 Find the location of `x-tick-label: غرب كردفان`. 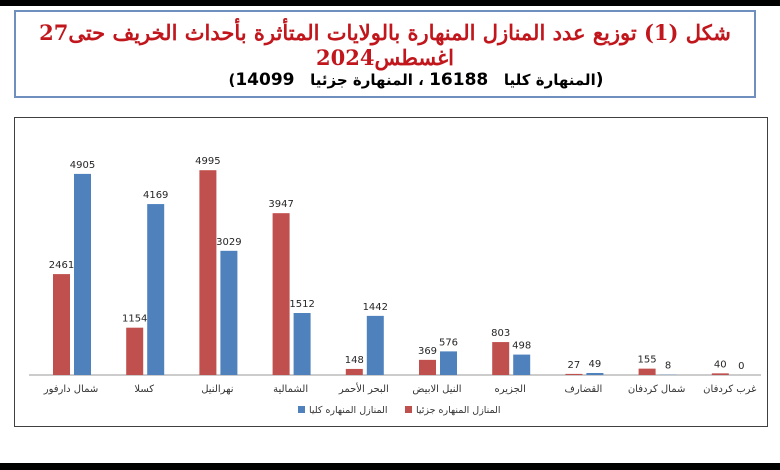

x-tick-label: غرب كردفان is located at coordinates (729, 389).